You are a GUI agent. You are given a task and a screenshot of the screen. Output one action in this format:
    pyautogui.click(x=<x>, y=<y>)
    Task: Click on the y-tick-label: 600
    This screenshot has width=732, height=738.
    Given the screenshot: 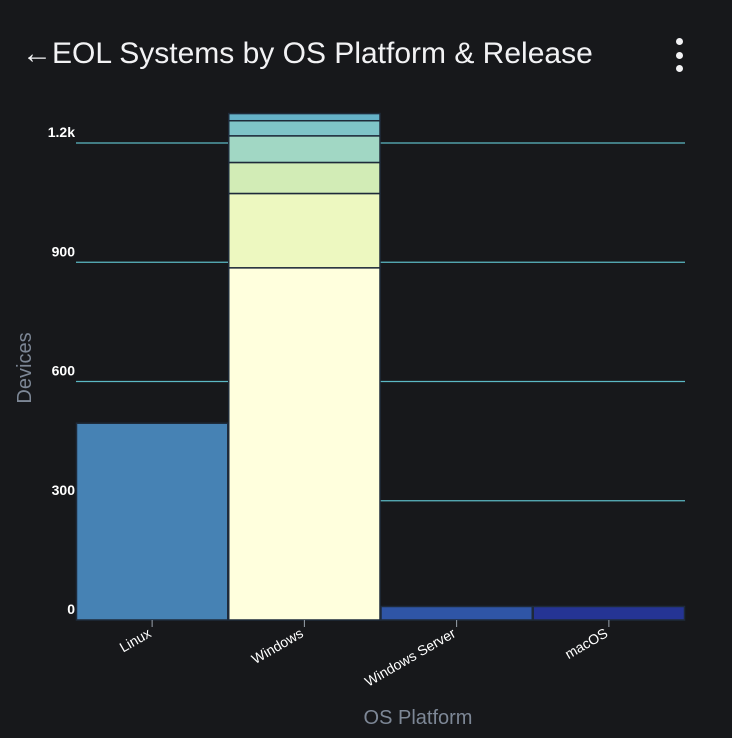 What is the action you would take?
    pyautogui.click(x=64, y=371)
    